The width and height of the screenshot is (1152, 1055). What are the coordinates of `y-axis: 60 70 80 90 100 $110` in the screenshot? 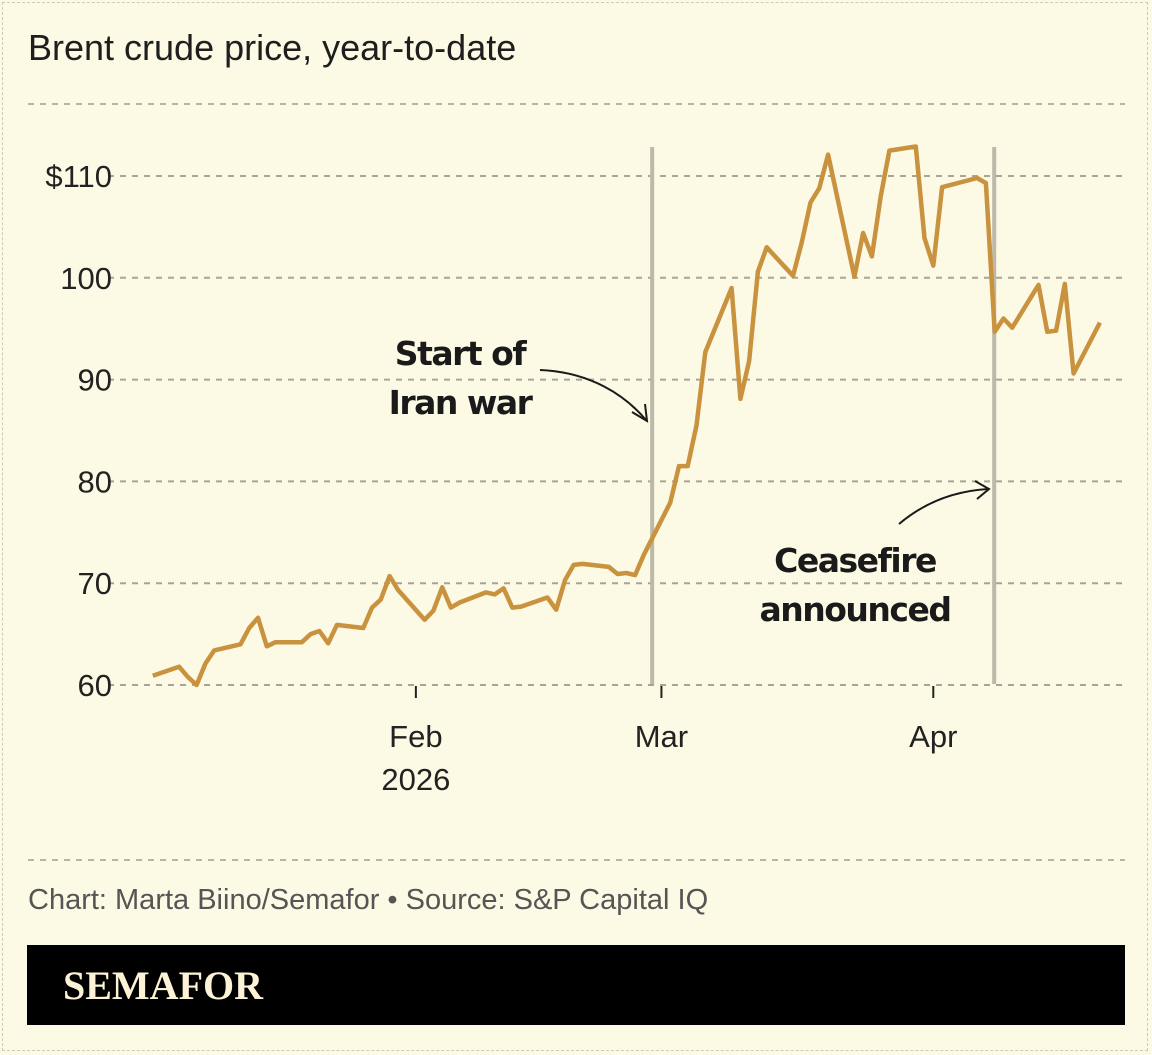 It's located at (78, 431).